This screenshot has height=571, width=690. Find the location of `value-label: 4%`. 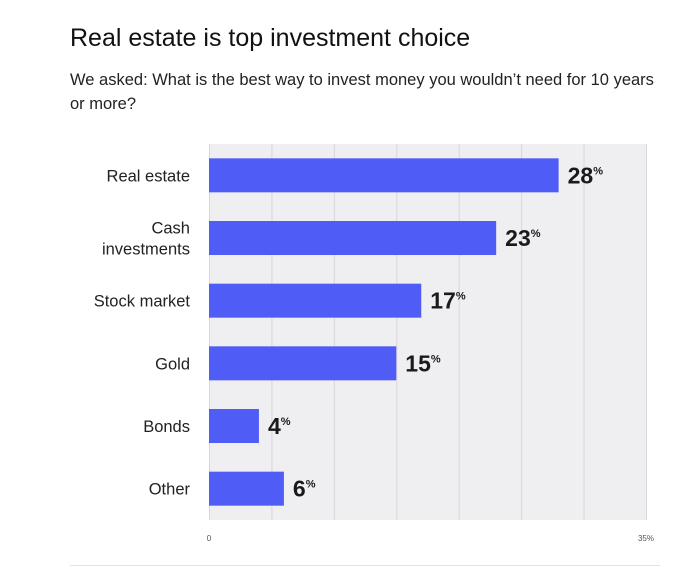

value-label: 4% is located at coordinates (279, 426).